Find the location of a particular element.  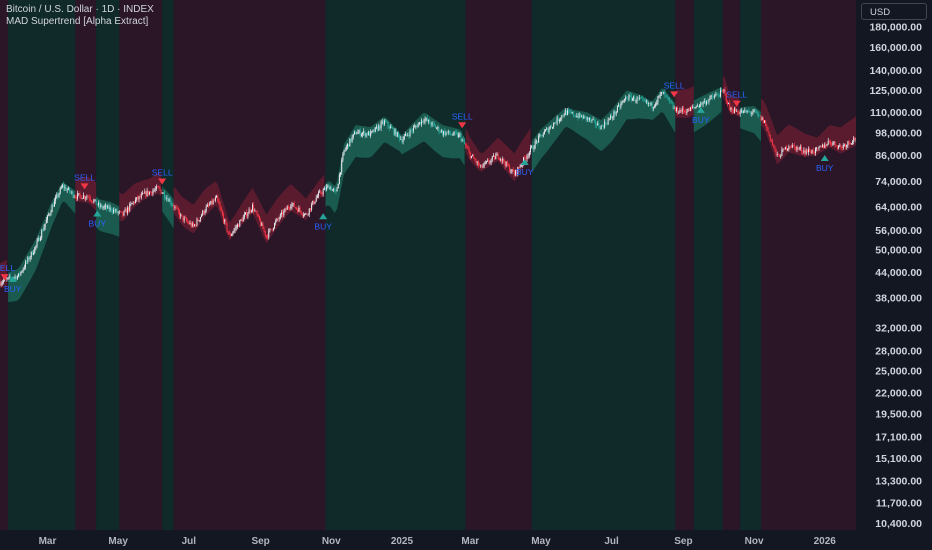

currency-button: USD is located at coordinates (894, 11).